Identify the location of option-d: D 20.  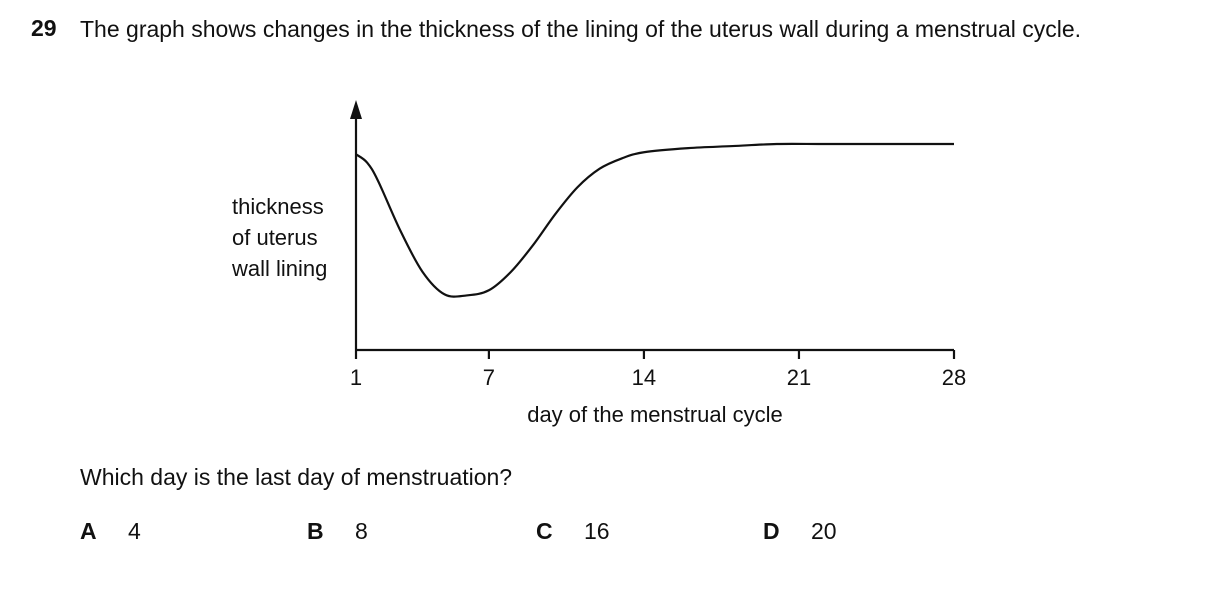
(800, 531).